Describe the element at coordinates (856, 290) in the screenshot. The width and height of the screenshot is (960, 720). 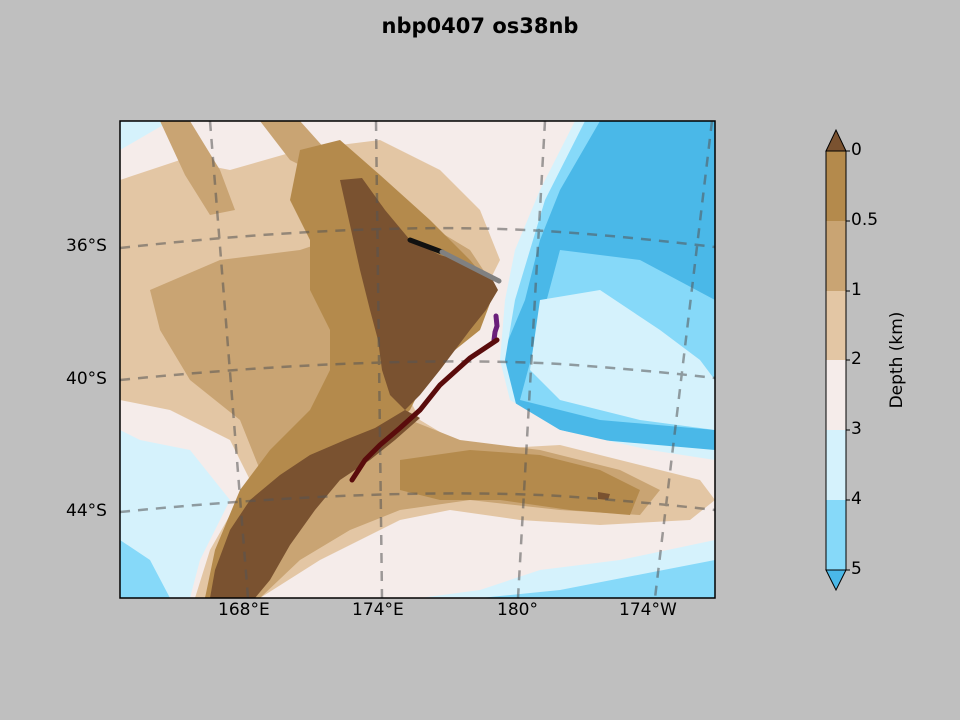
I see `colorbar-tick-2: 1` at that location.